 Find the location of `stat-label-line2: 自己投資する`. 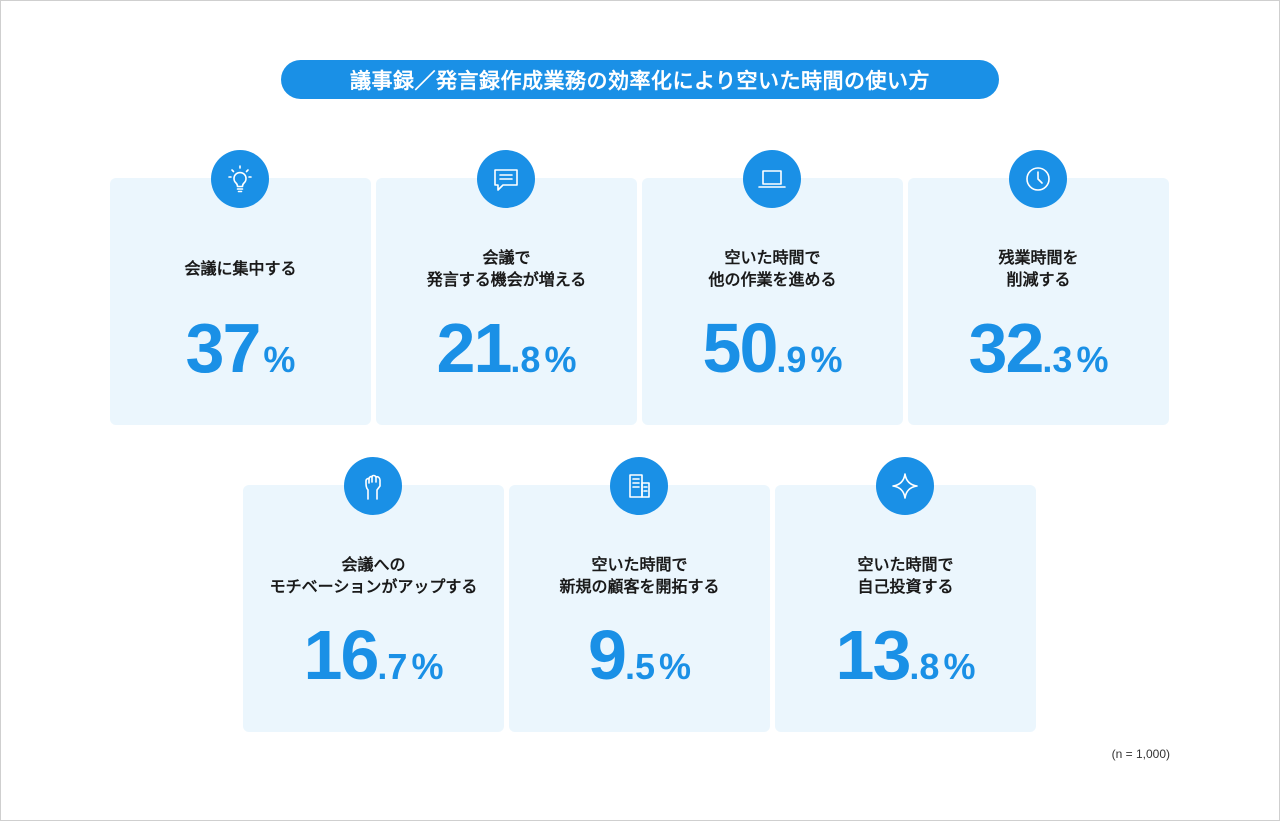

stat-label-line2: 自己投資する is located at coordinates (905, 586).